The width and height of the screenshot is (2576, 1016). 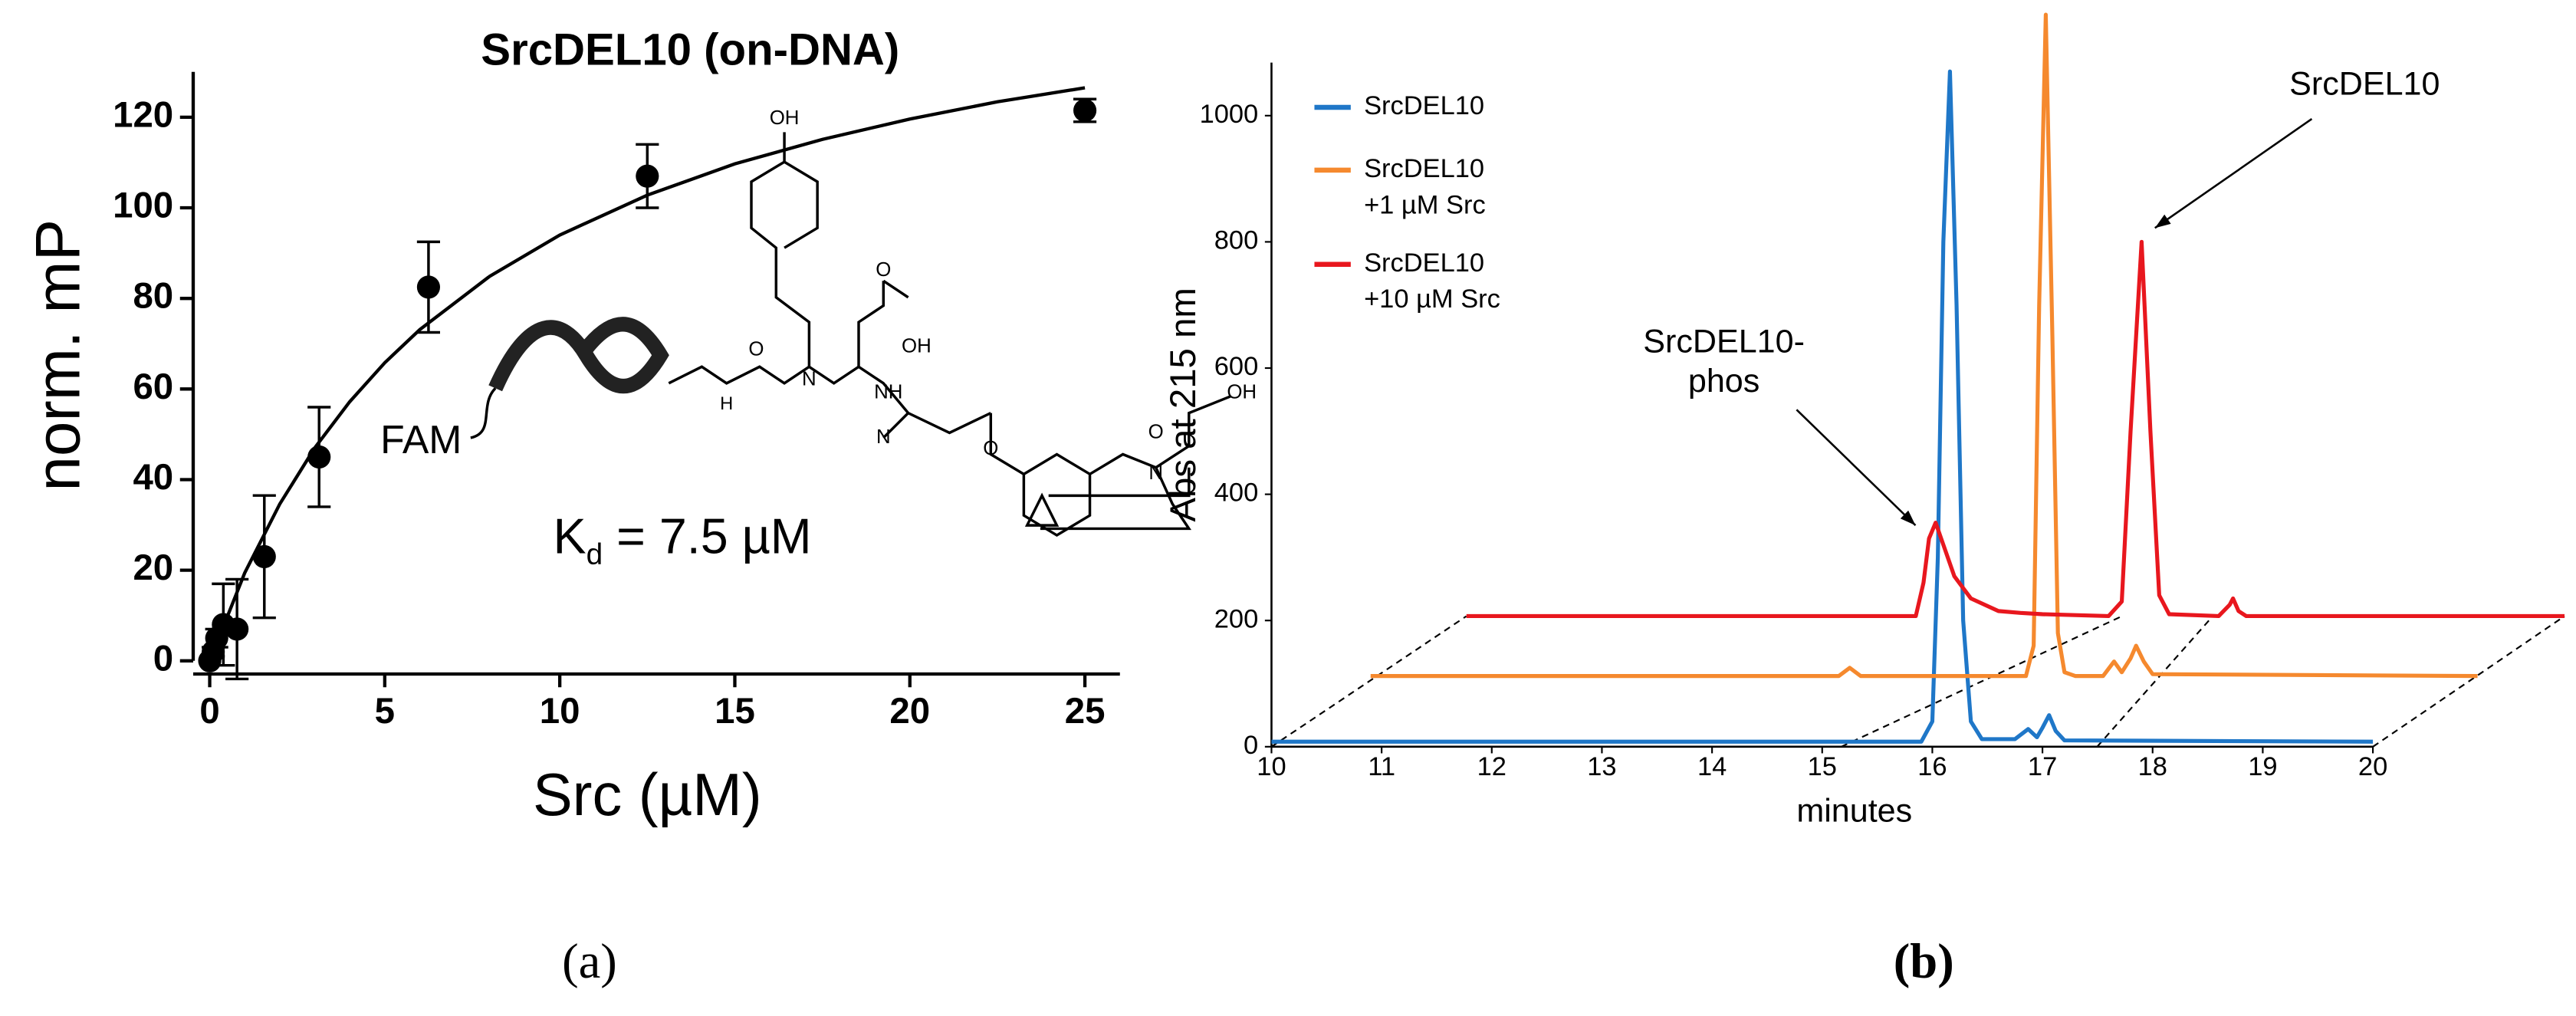 What do you see at coordinates (1432, 299) in the screenshot?
I see `legend-label: +10 µM Src` at bounding box center [1432, 299].